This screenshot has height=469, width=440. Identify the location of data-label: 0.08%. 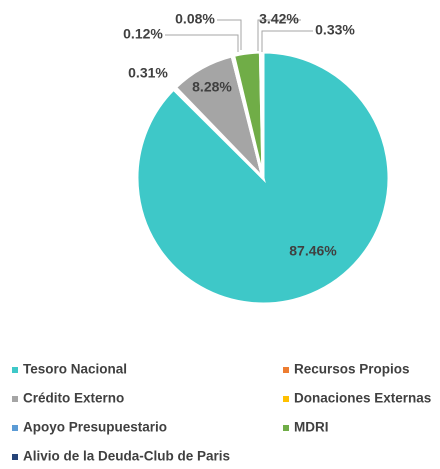
(195, 19).